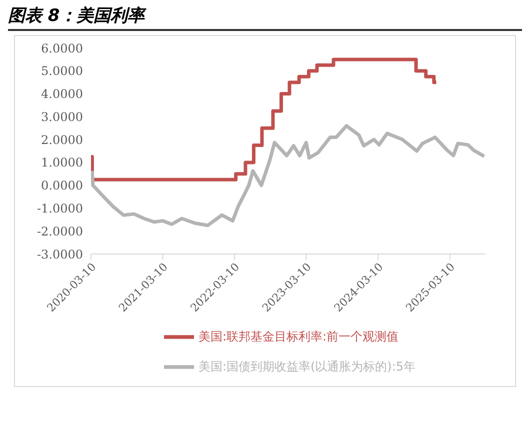 This screenshot has height=421, width=530. What do you see at coordinates (298, 336) in the screenshot?
I see `legend-label: 美国:联邦基金目标利率:前一个观测值` at bounding box center [298, 336].